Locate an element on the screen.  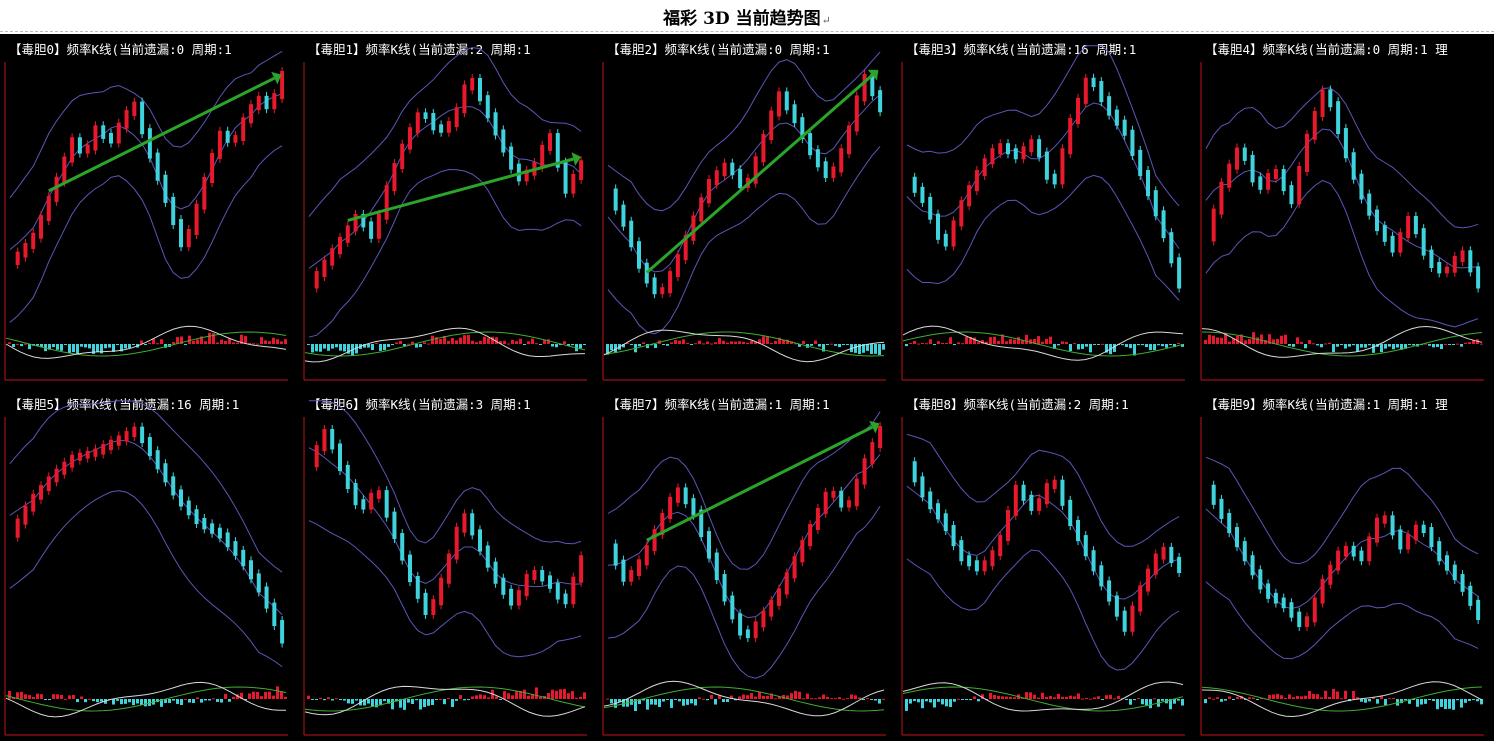
band-upper-line is located at coordinates (744, 490).